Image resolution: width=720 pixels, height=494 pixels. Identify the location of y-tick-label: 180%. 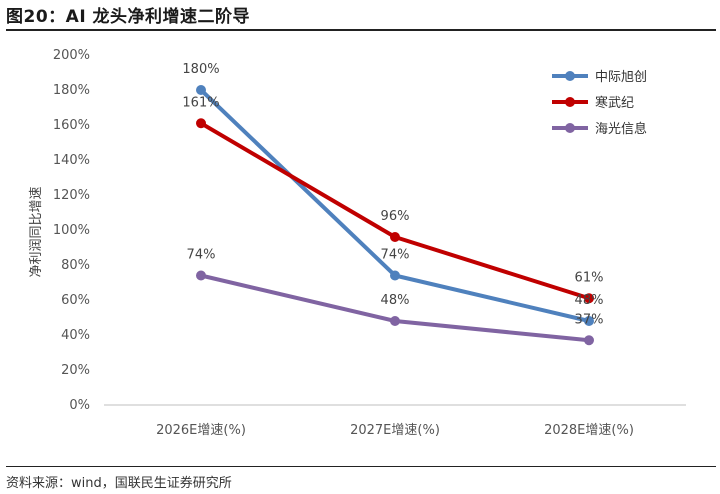
(71, 90).